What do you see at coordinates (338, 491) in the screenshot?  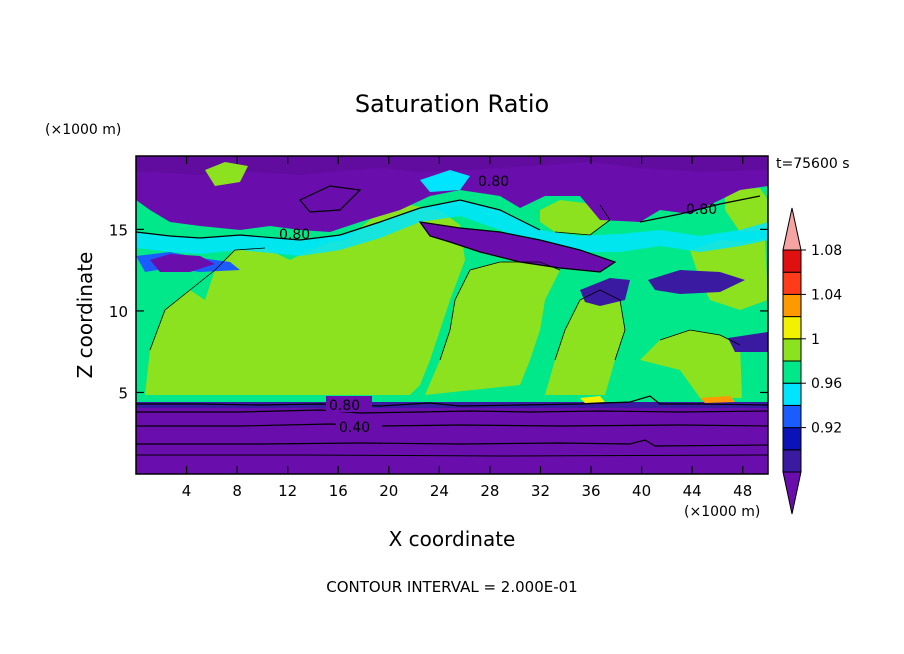 I see `x-tick-label: 16` at bounding box center [338, 491].